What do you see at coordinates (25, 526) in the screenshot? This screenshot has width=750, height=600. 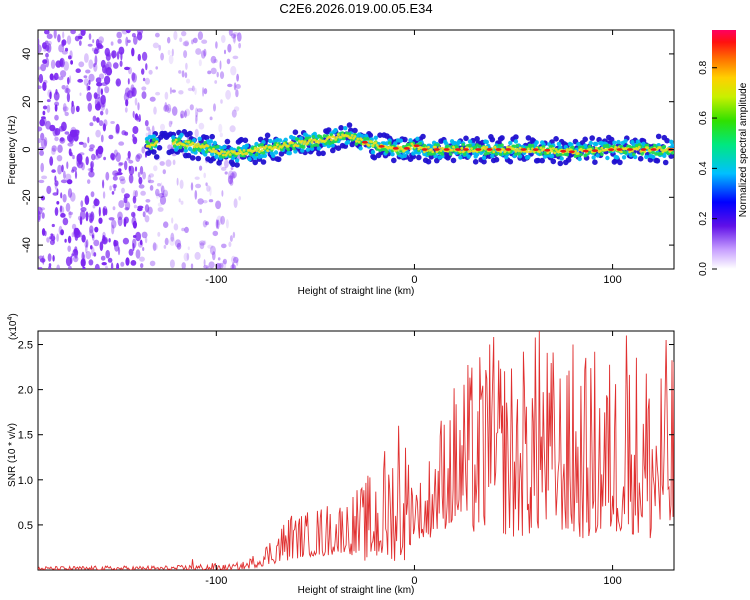 I see `y-tick-label: 0.5` at bounding box center [25, 526].